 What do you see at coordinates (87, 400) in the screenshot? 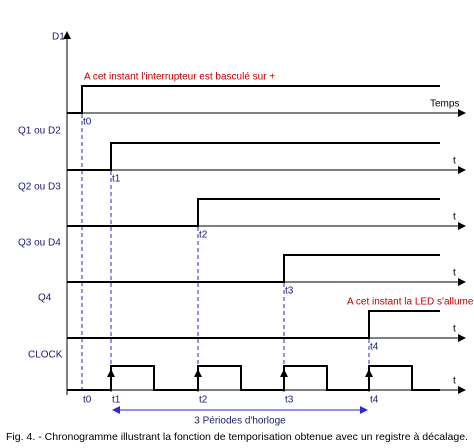
I see `time-label: t0` at bounding box center [87, 400].